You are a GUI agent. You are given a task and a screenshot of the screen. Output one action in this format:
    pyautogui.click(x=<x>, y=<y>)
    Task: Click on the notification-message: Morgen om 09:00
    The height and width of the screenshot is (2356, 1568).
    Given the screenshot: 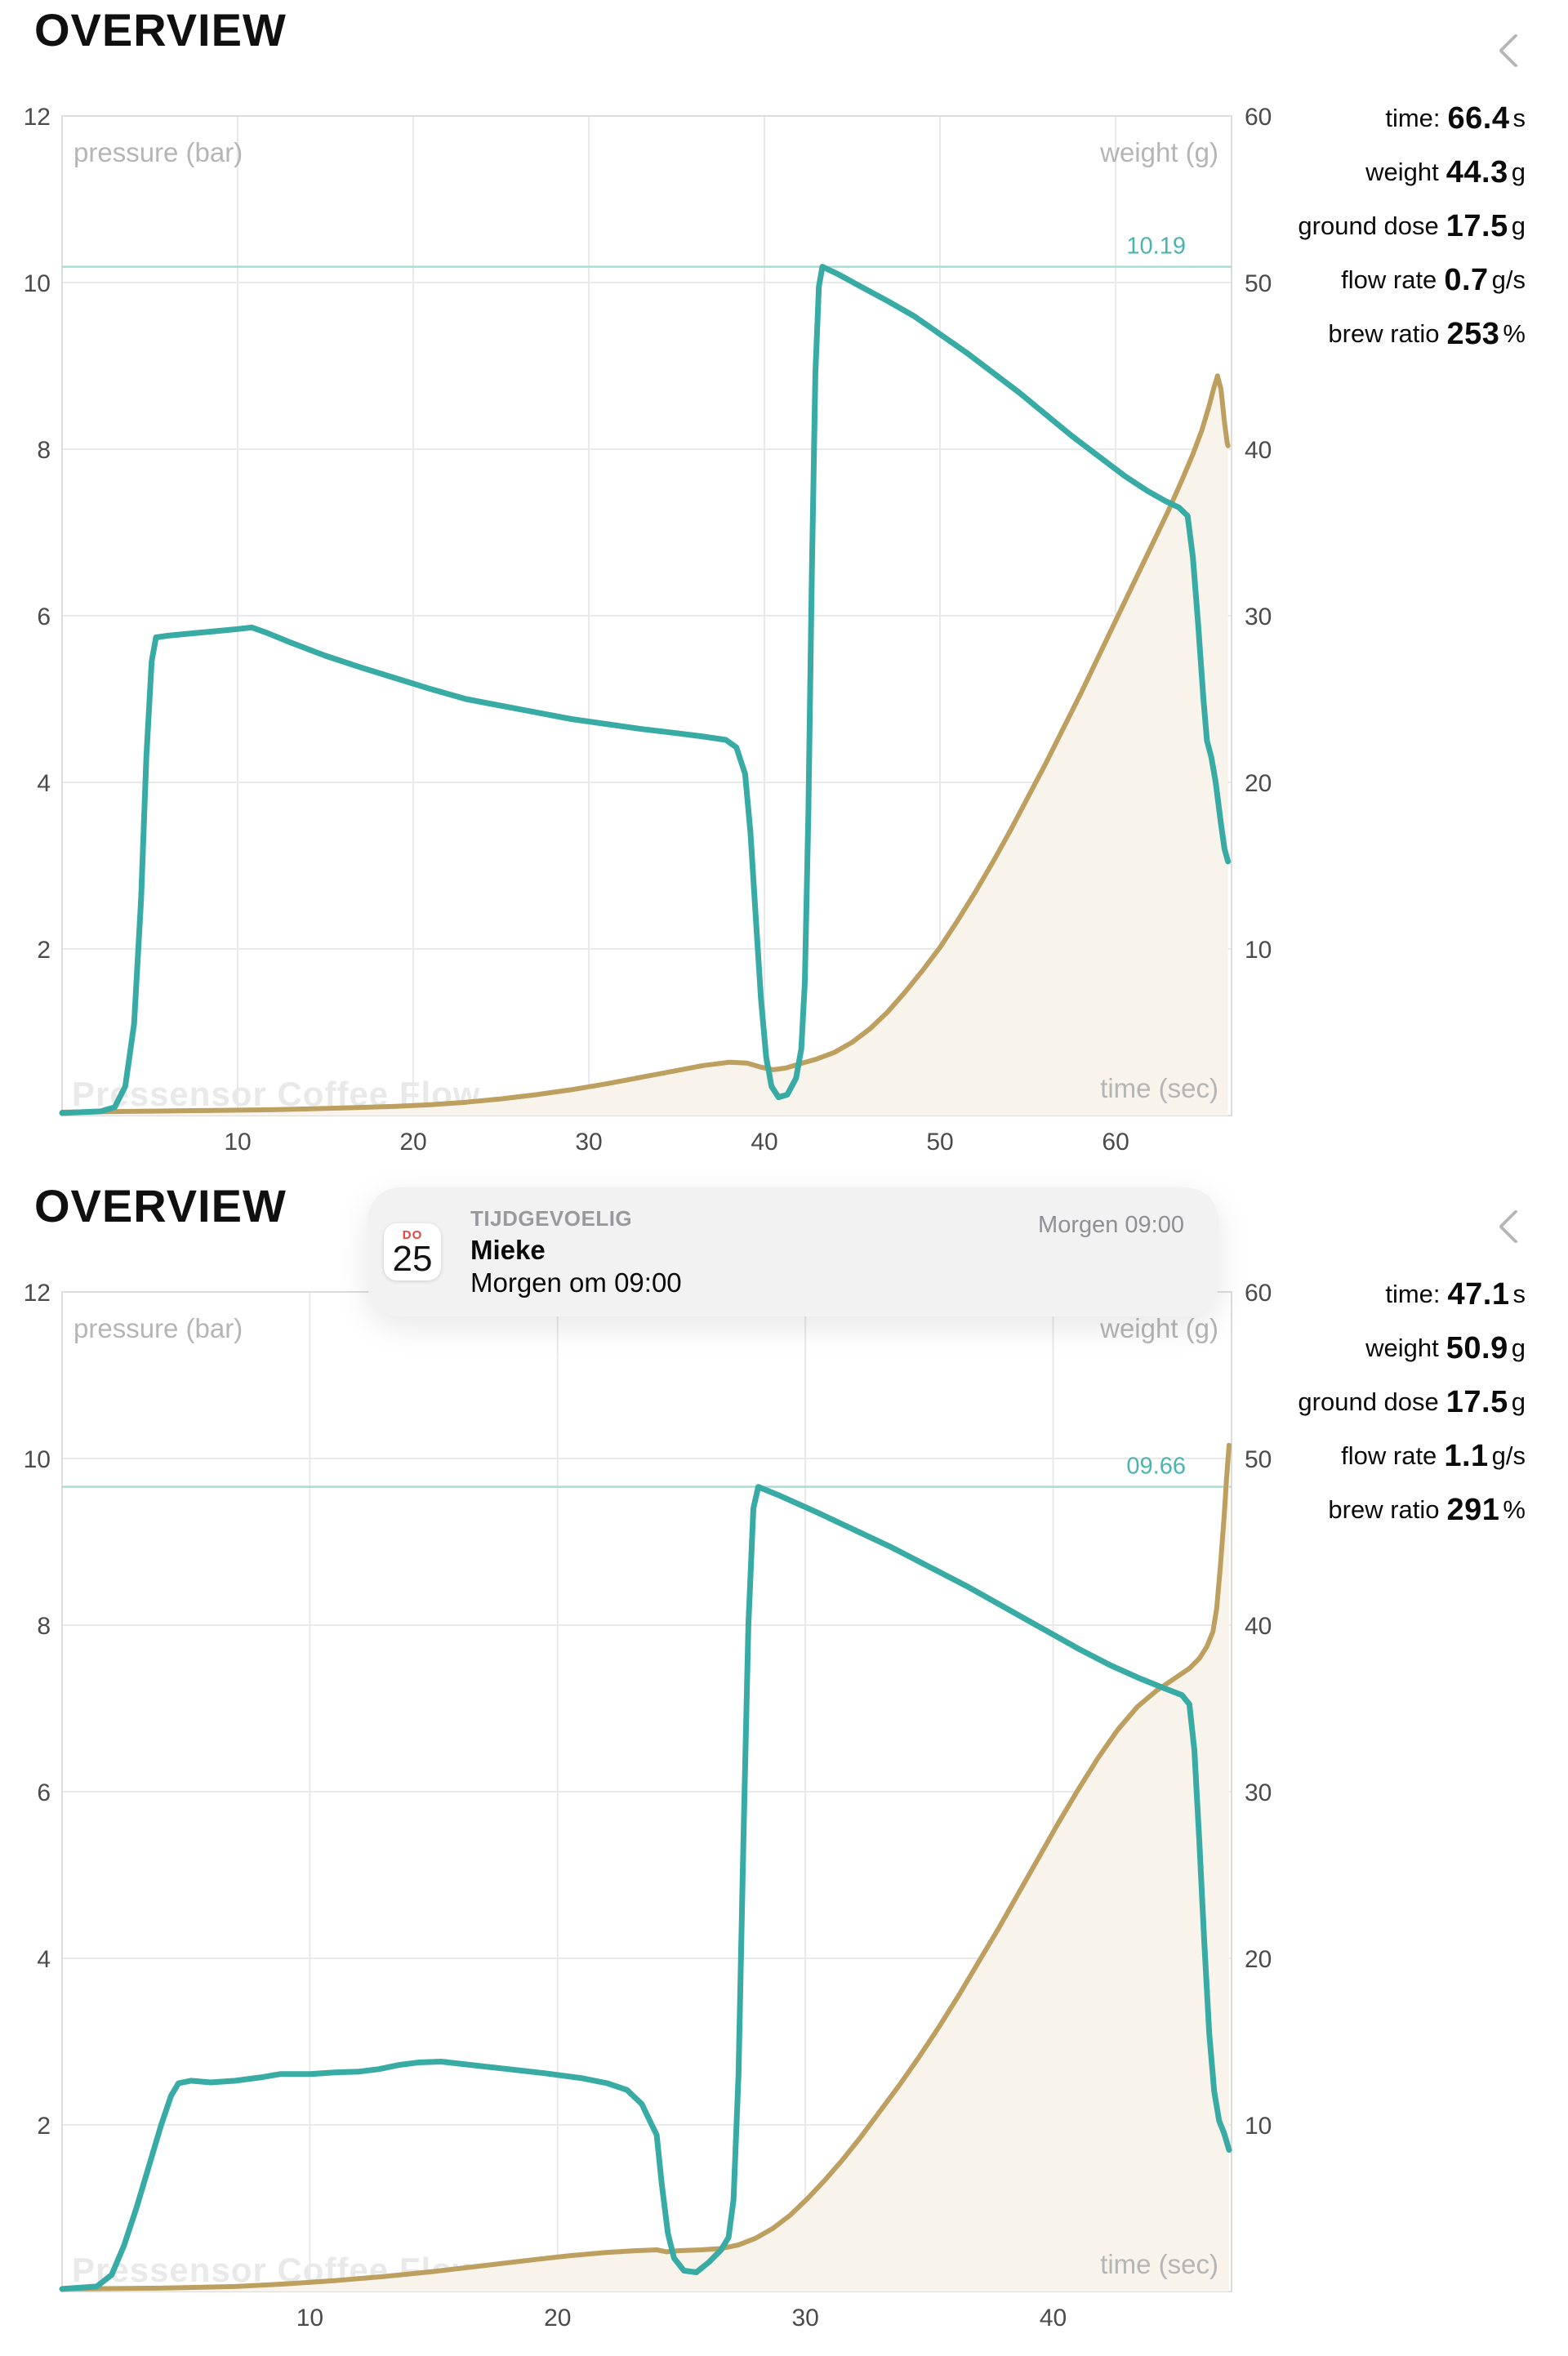 What is the action you would take?
    pyautogui.click(x=576, y=1283)
    